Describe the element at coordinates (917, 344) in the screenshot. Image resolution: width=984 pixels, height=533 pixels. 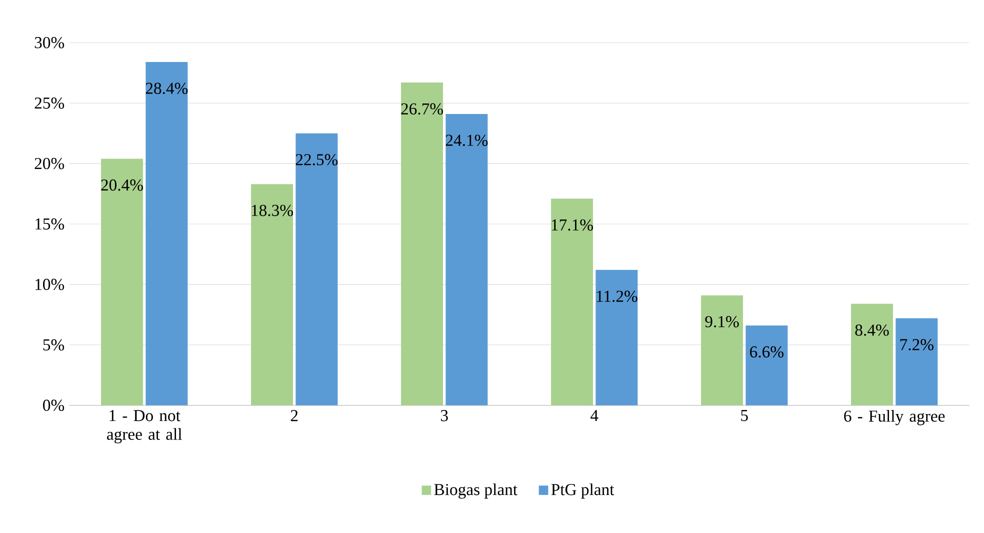
I see `data-label: 7.2%` at that location.